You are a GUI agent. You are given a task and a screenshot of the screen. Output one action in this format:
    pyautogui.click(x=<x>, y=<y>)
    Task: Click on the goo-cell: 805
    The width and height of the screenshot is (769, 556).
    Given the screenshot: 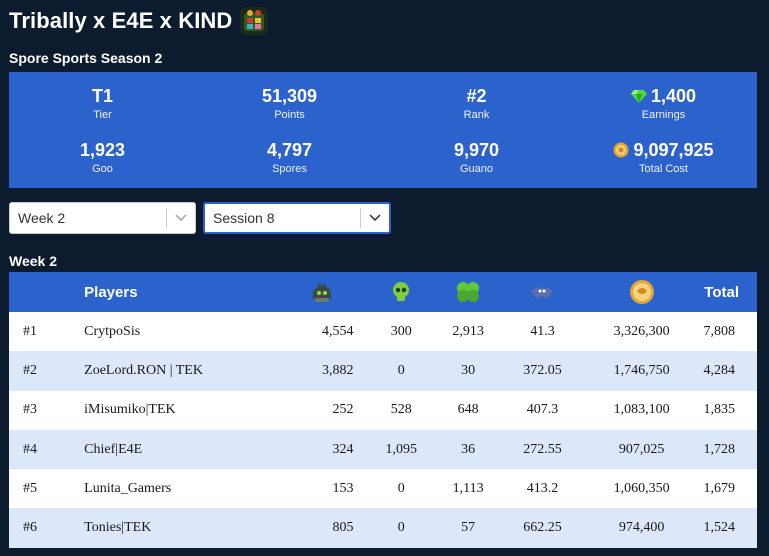 What is the action you would take?
    pyautogui.click(x=343, y=528)
    